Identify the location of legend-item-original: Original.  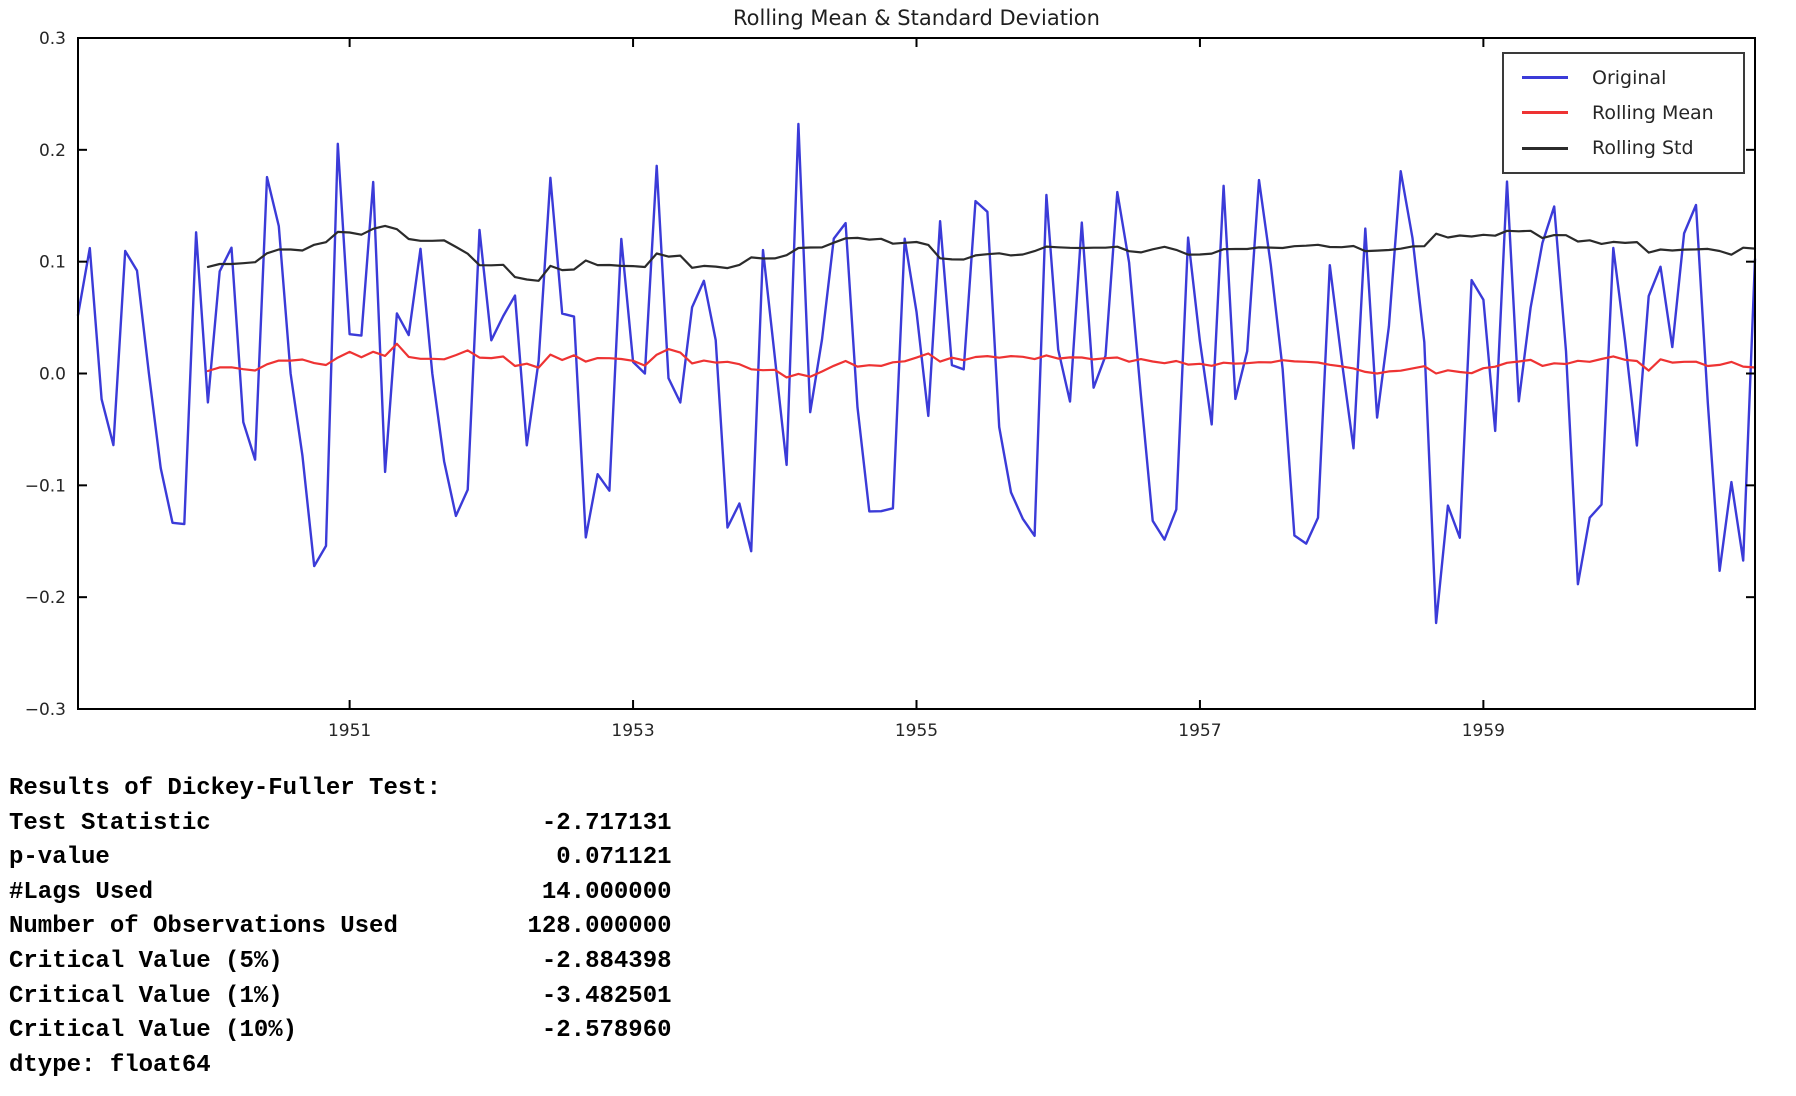
(1623, 78).